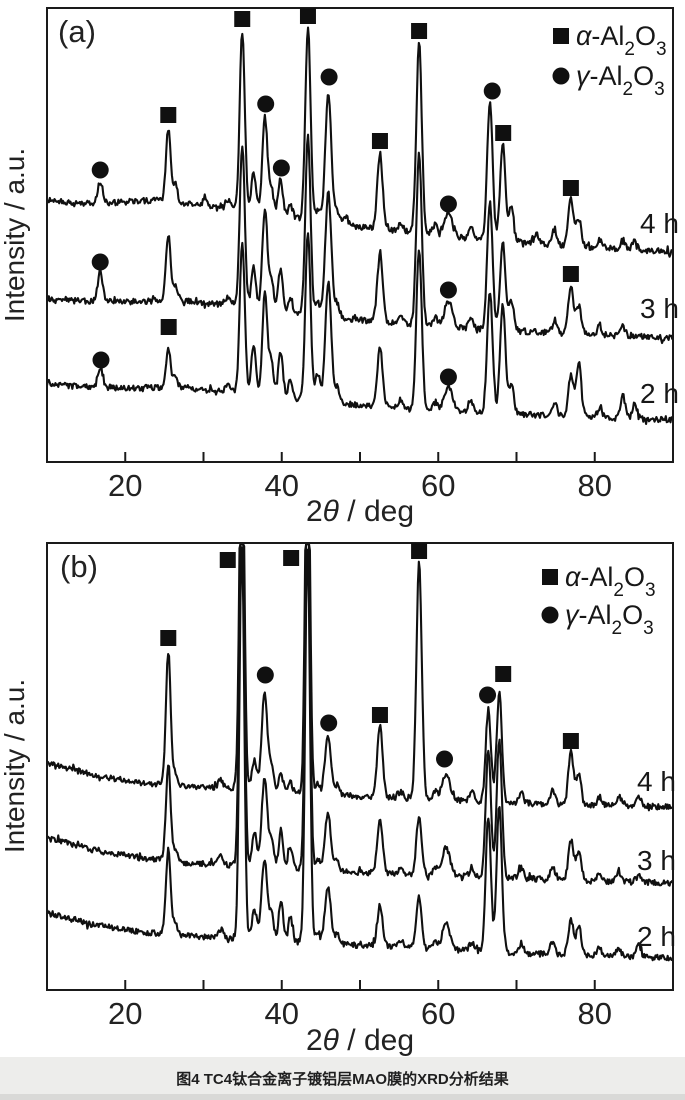 The width and height of the screenshot is (685, 1100). Describe the element at coordinates (79, 566) in the screenshot. I see `panel-letter-b: (b)` at that location.